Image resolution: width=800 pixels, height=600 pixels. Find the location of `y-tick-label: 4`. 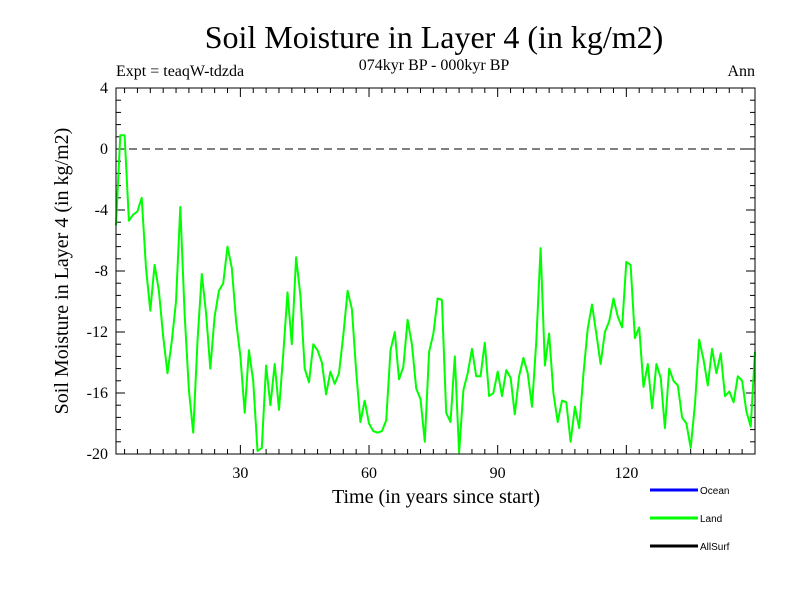

y-tick-label: 4 is located at coordinates (104, 88).